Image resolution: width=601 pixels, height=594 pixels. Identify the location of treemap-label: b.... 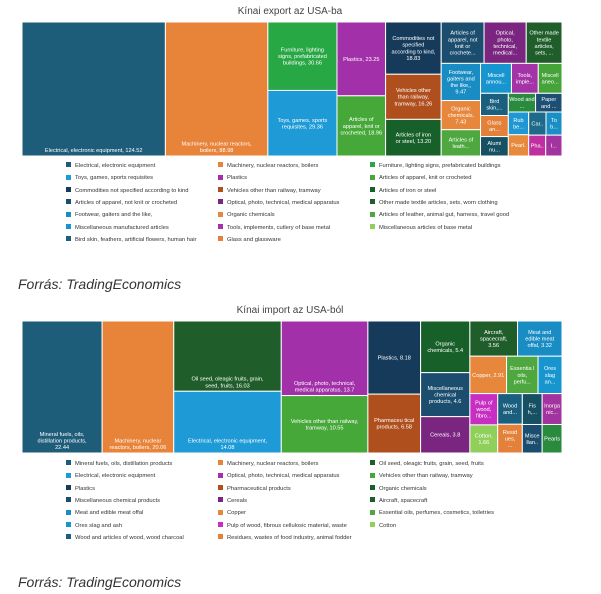
(554, 128).